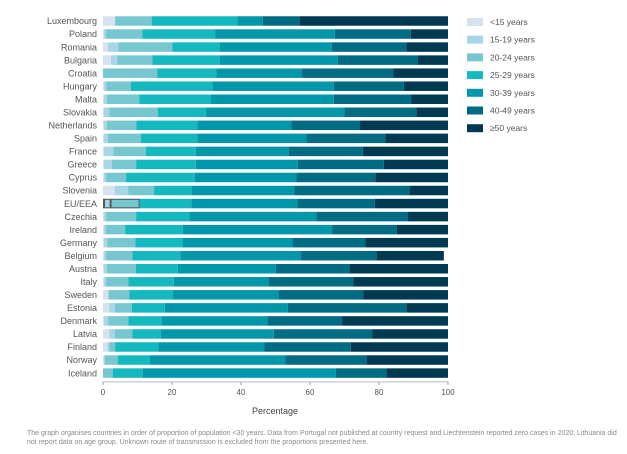 This screenshot has width=627, height=454. Describe the element at coordinates (103, 392) in the screenshot. I see `tick-label: 0` at that location.